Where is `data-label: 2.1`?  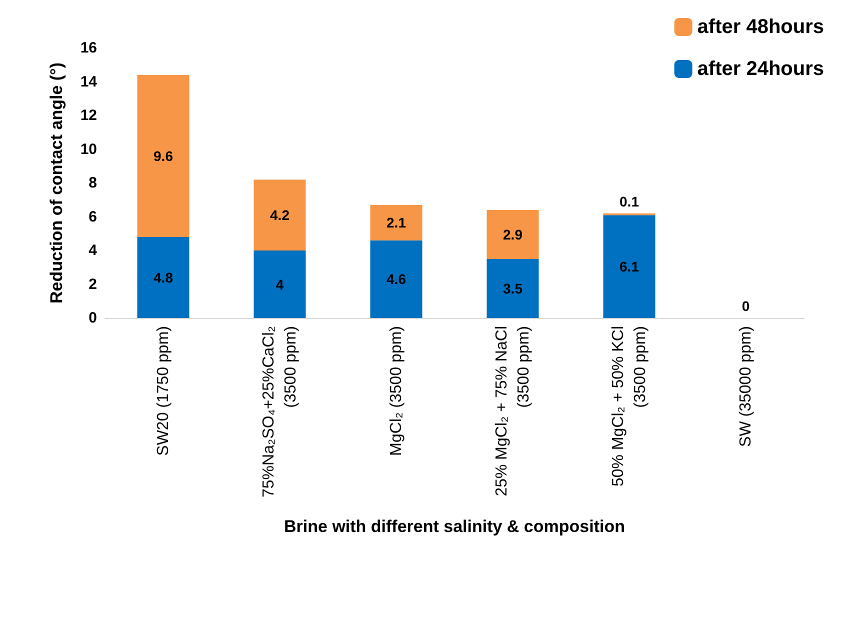
data-label: 2.1 is located at coordinates (396, 222).